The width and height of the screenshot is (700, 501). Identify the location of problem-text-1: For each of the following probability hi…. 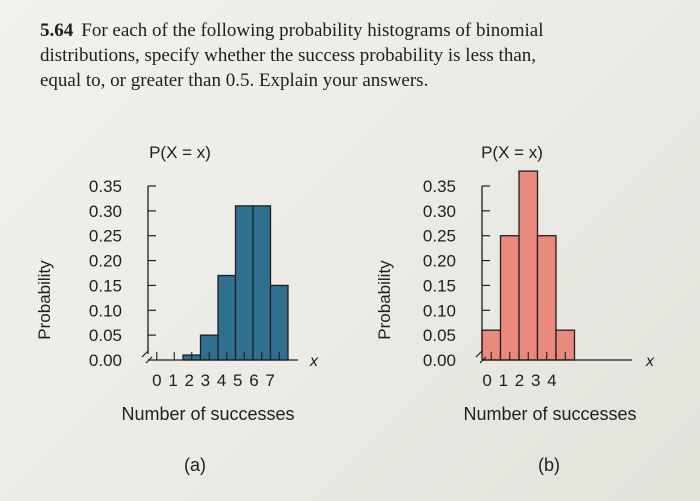
(312, 30).